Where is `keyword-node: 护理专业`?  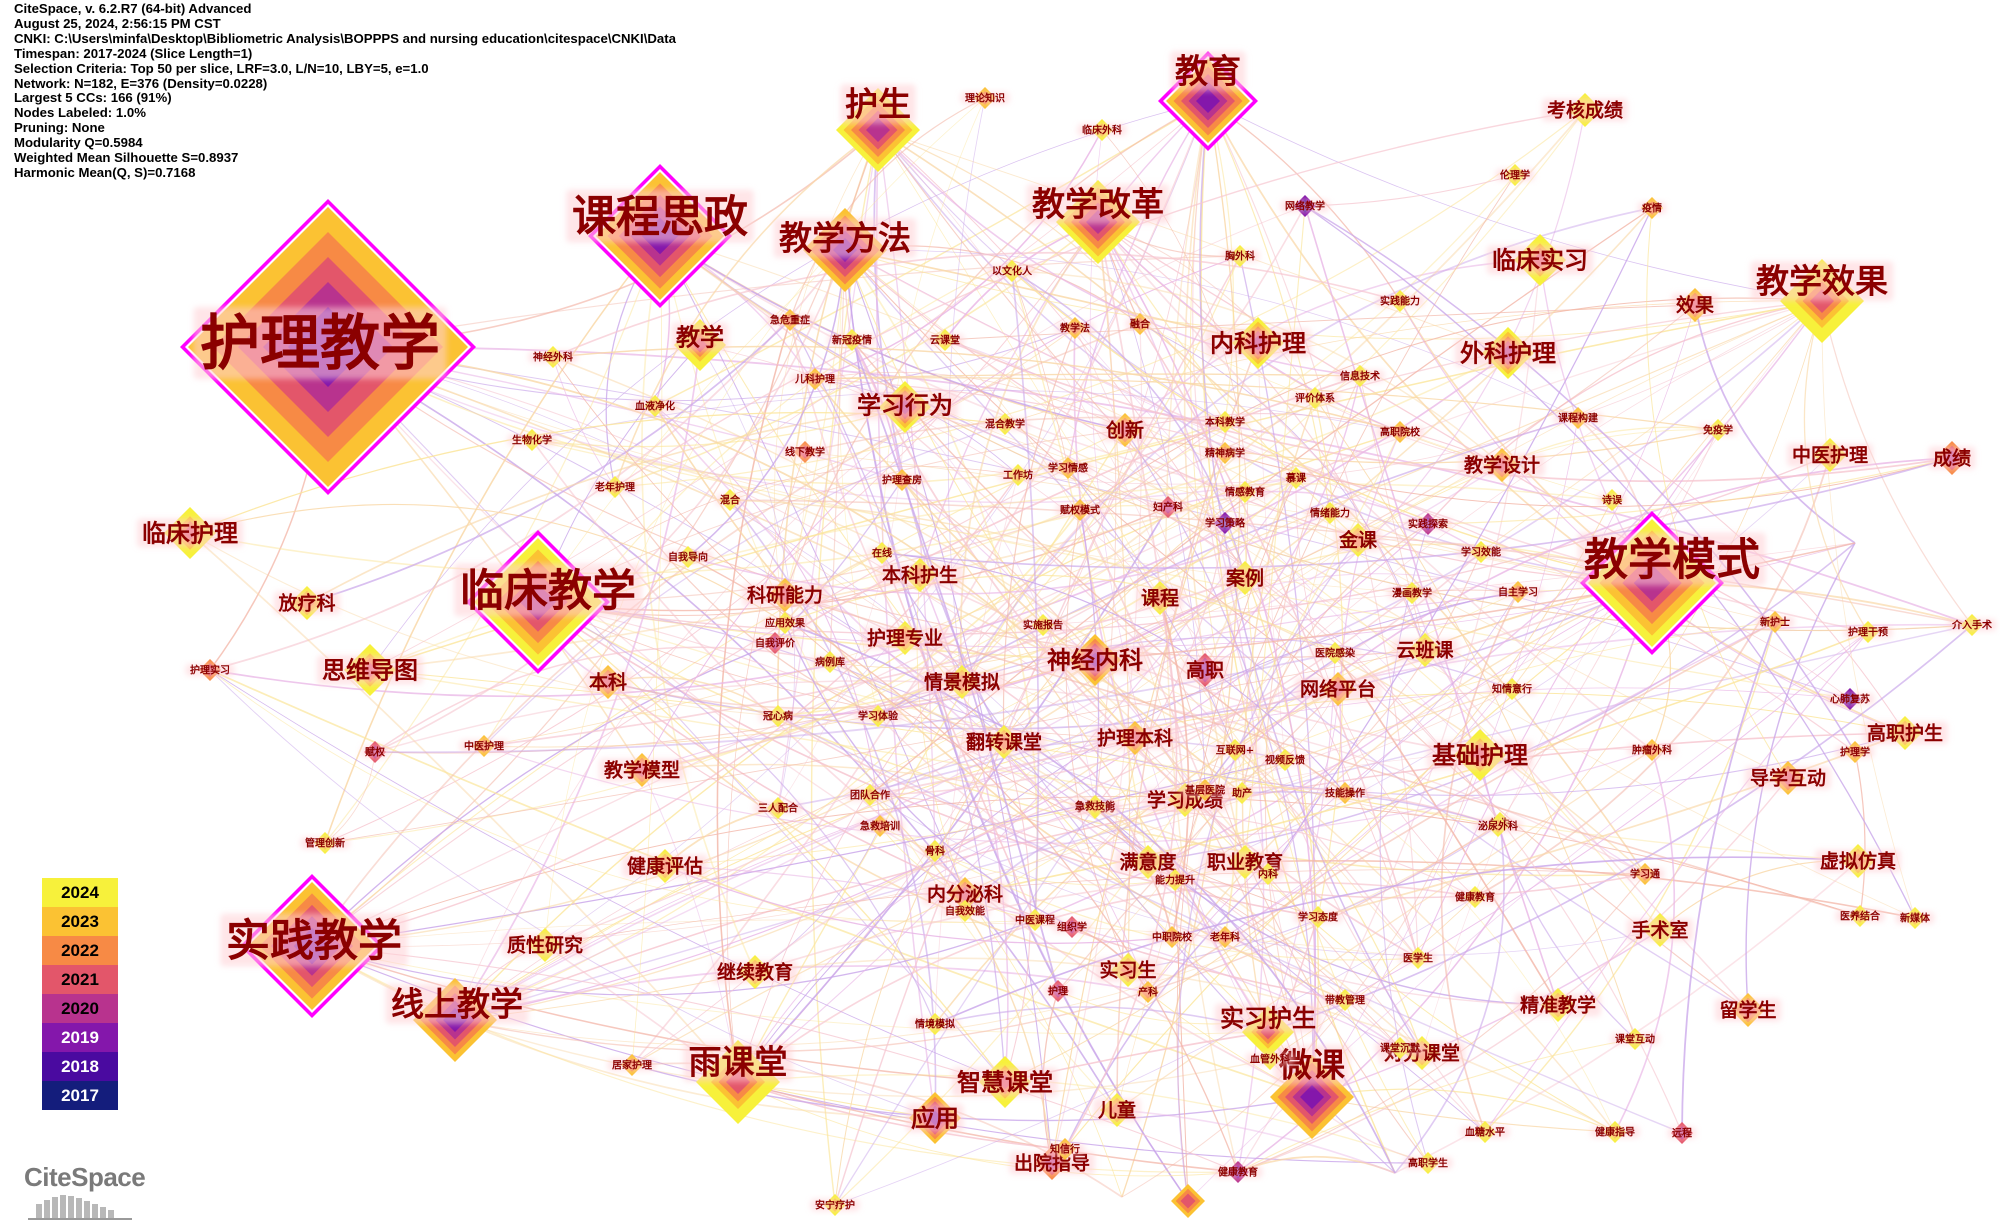
keyword-node: 护理专业 is located at coordinates (905, 638).